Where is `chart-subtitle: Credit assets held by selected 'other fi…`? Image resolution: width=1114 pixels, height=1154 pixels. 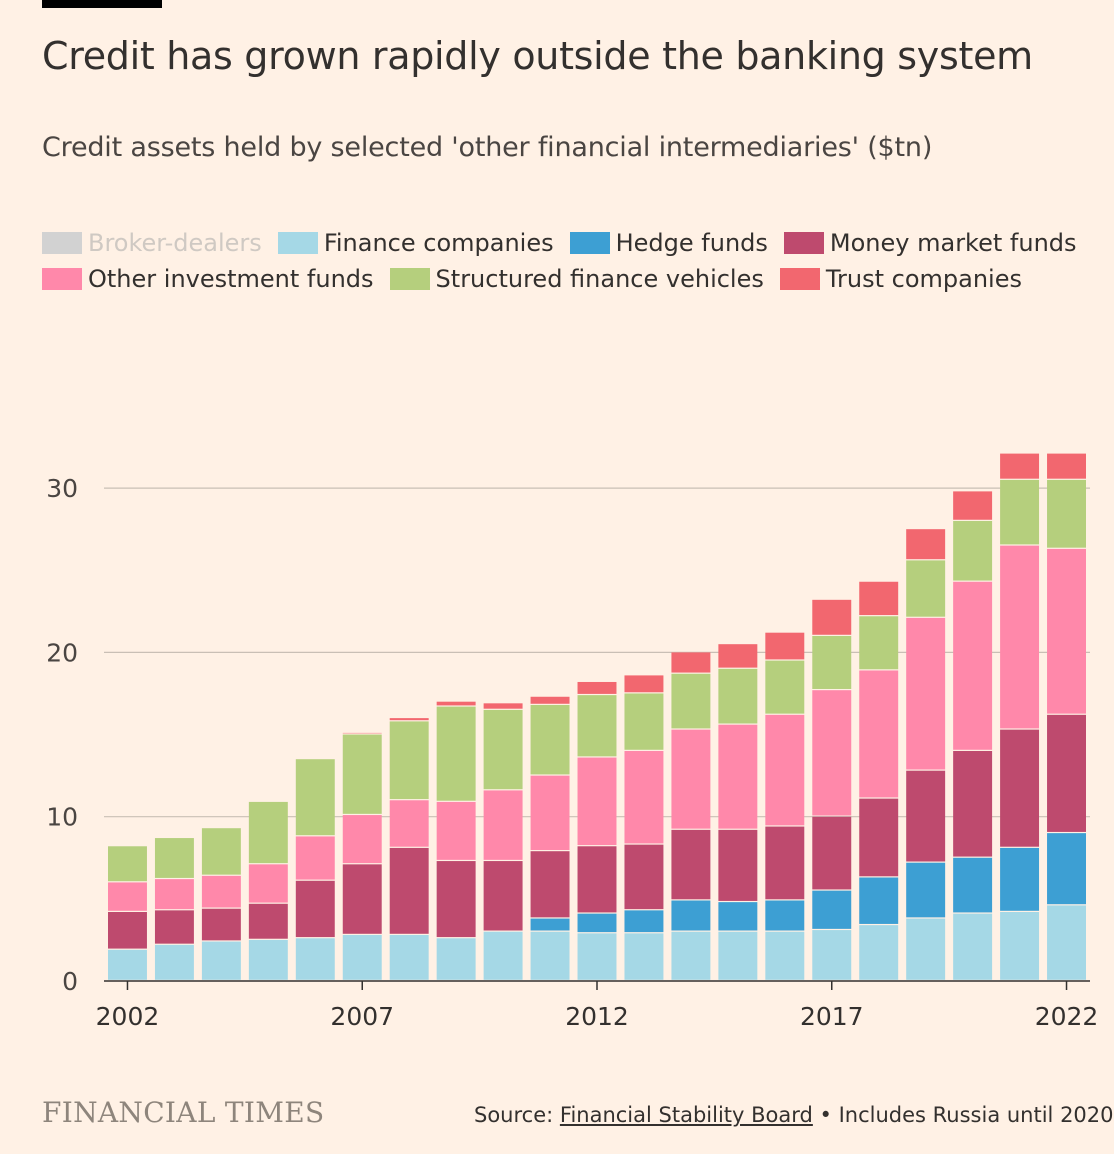
chart-subtitle: Credit assets held by selected 'other fi… is located at coordinates (487, 147).